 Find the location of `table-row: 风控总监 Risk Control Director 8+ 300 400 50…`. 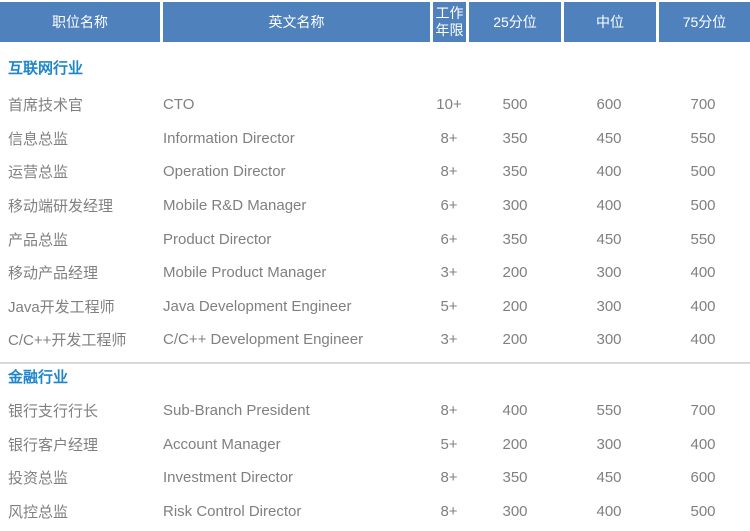

table-row: 风控总监 Risk Control Director 8+ 300 400 50… is located at coordinates (375, 512).